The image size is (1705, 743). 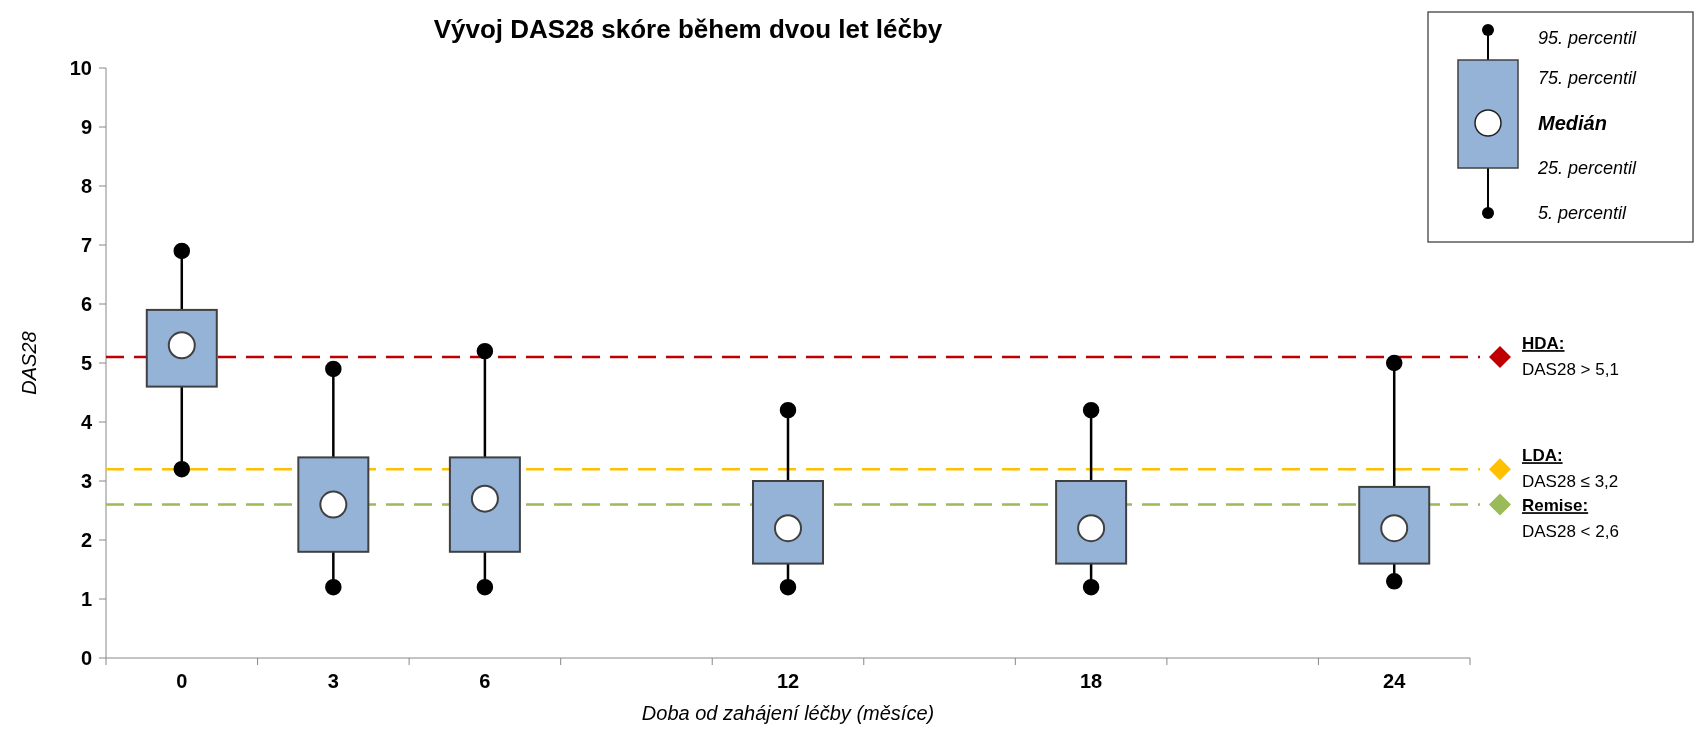 What do you see at coordinates (1395, 681) in the screenshot?
I see `x-tick-label: 24` at bounding box center [1395, 681].